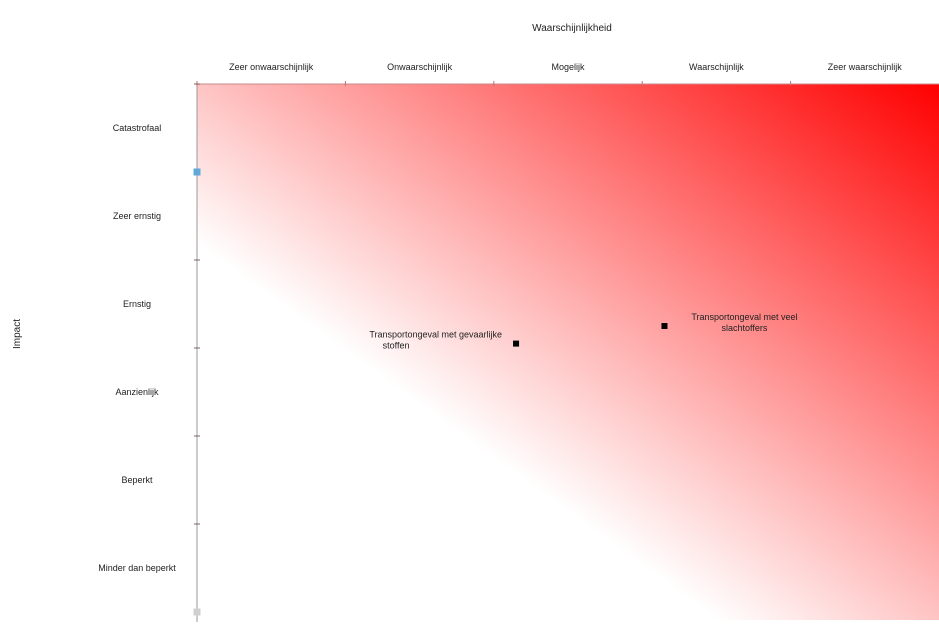 This screenshot has width=939, height=626. I want to click on y-tick-label: Catastrofaal, so click(137, 128).